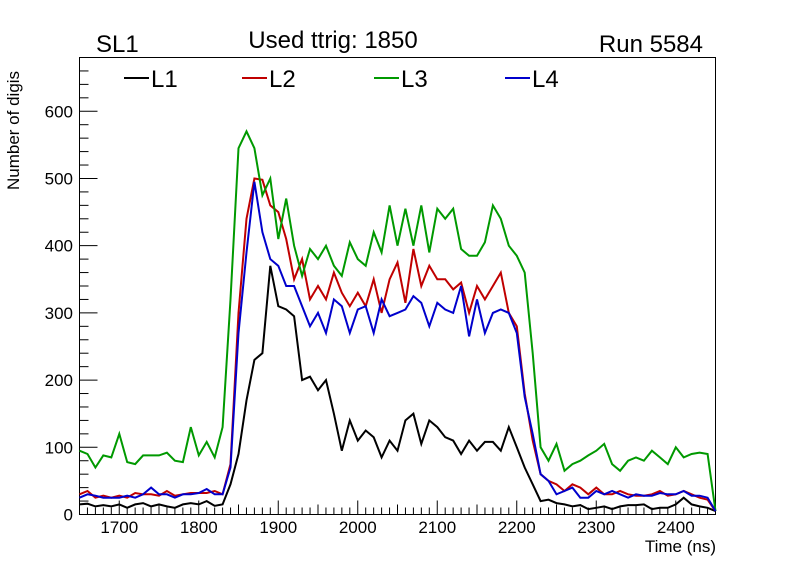 This screenshot has width=796, height=572. I want to click on y-tick-label: 100, so click(59, 447).